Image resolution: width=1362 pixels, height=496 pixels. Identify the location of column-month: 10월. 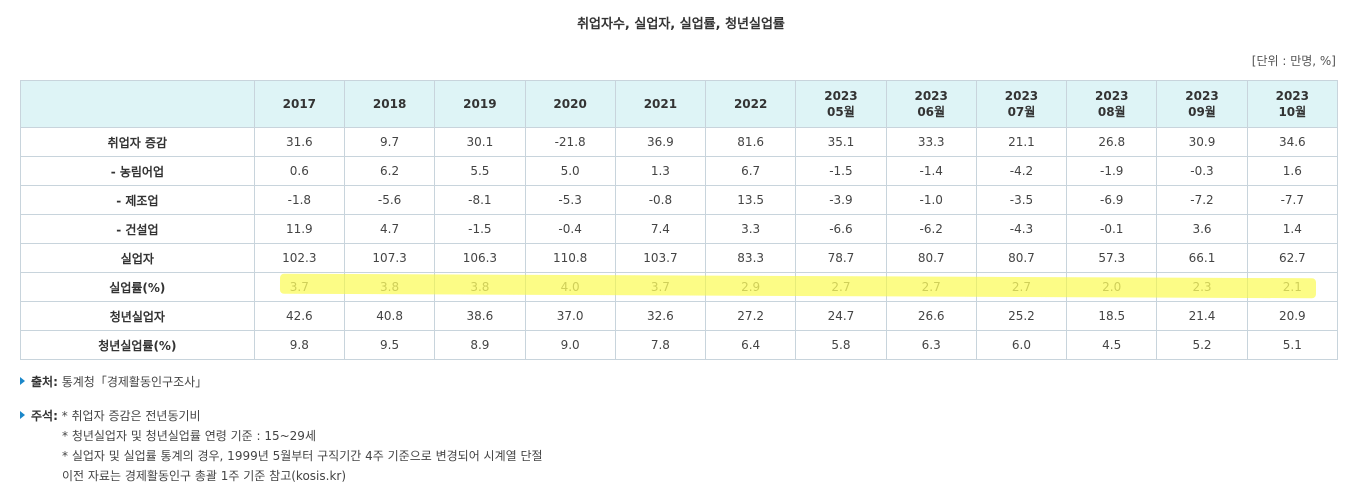
(1292, 112).